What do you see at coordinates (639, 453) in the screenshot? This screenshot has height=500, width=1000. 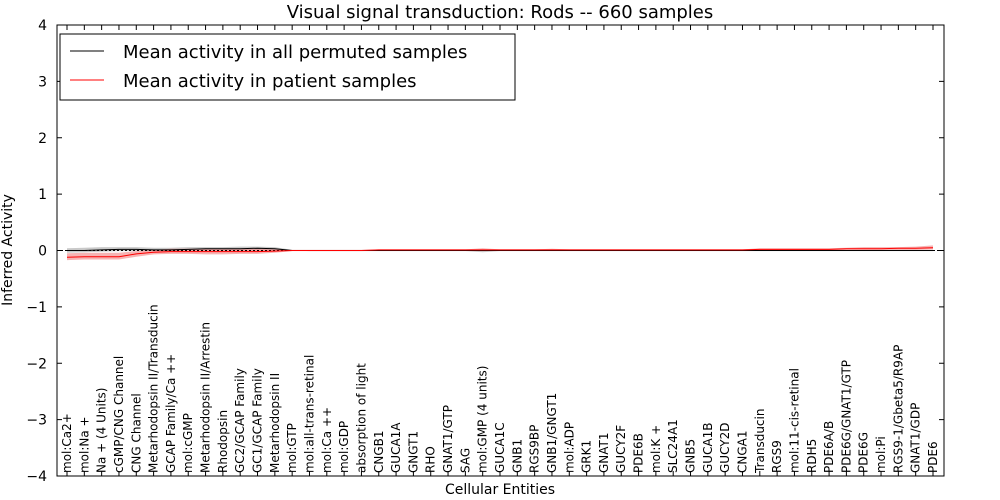 I see `x-tick-label: PDE6B` at bounding box center [639, 453].